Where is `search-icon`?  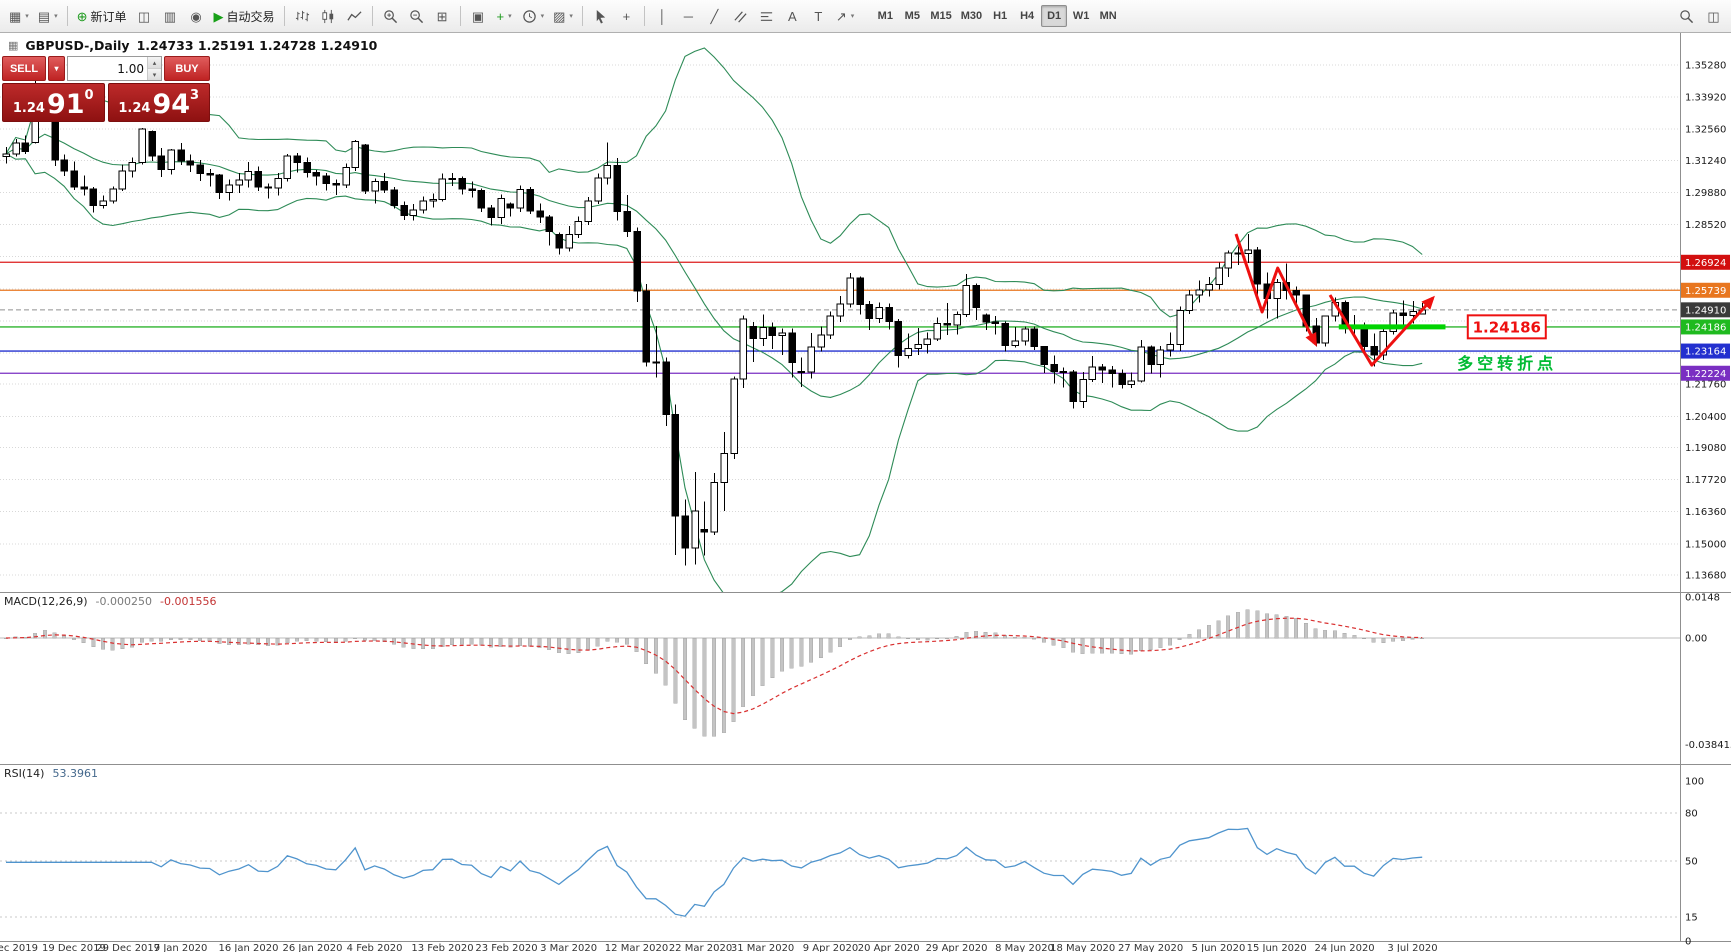 search-icon is located at coordinates (1686, 16).